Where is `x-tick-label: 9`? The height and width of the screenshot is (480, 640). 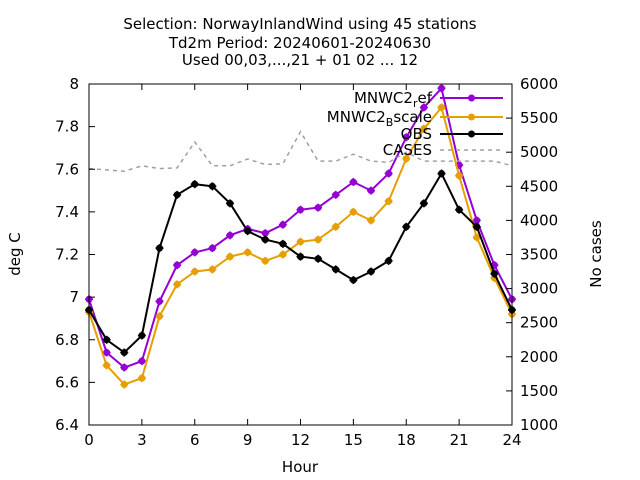
x-tick-label: 9 is located at coordinates (248, 440).